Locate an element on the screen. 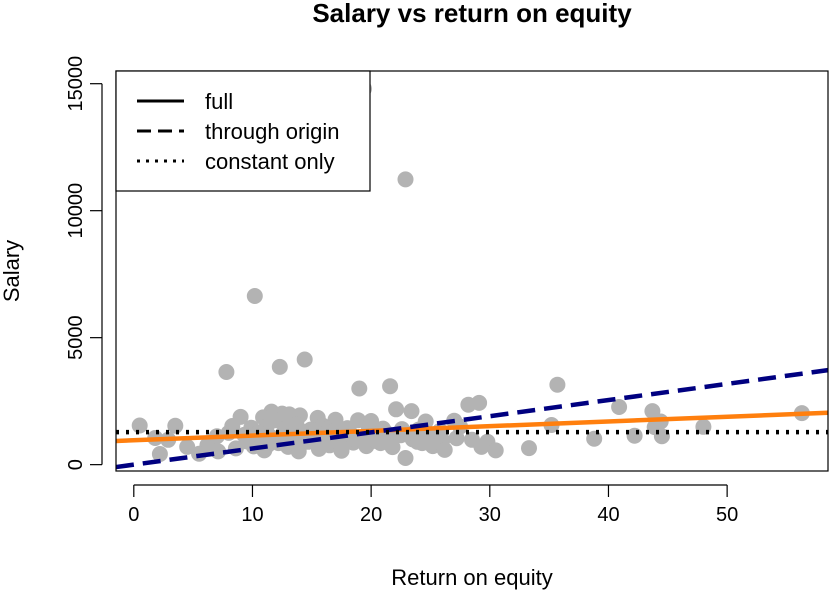 The width and height of the screenshot is (830, 591). x-tick-label: 30 is located at coordinates (490, 515).